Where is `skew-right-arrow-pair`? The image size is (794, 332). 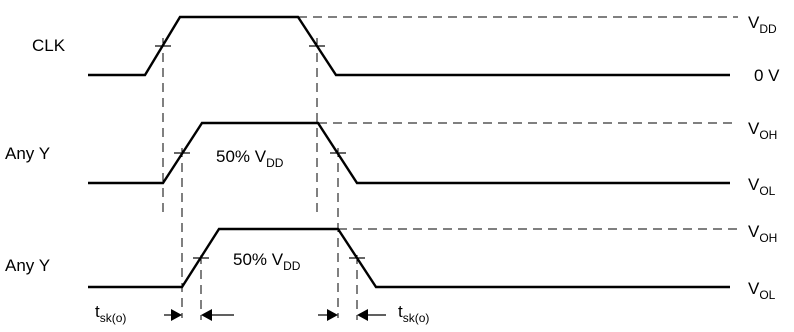
skew-right-arrow-pair is located at coordinates (352, 315).